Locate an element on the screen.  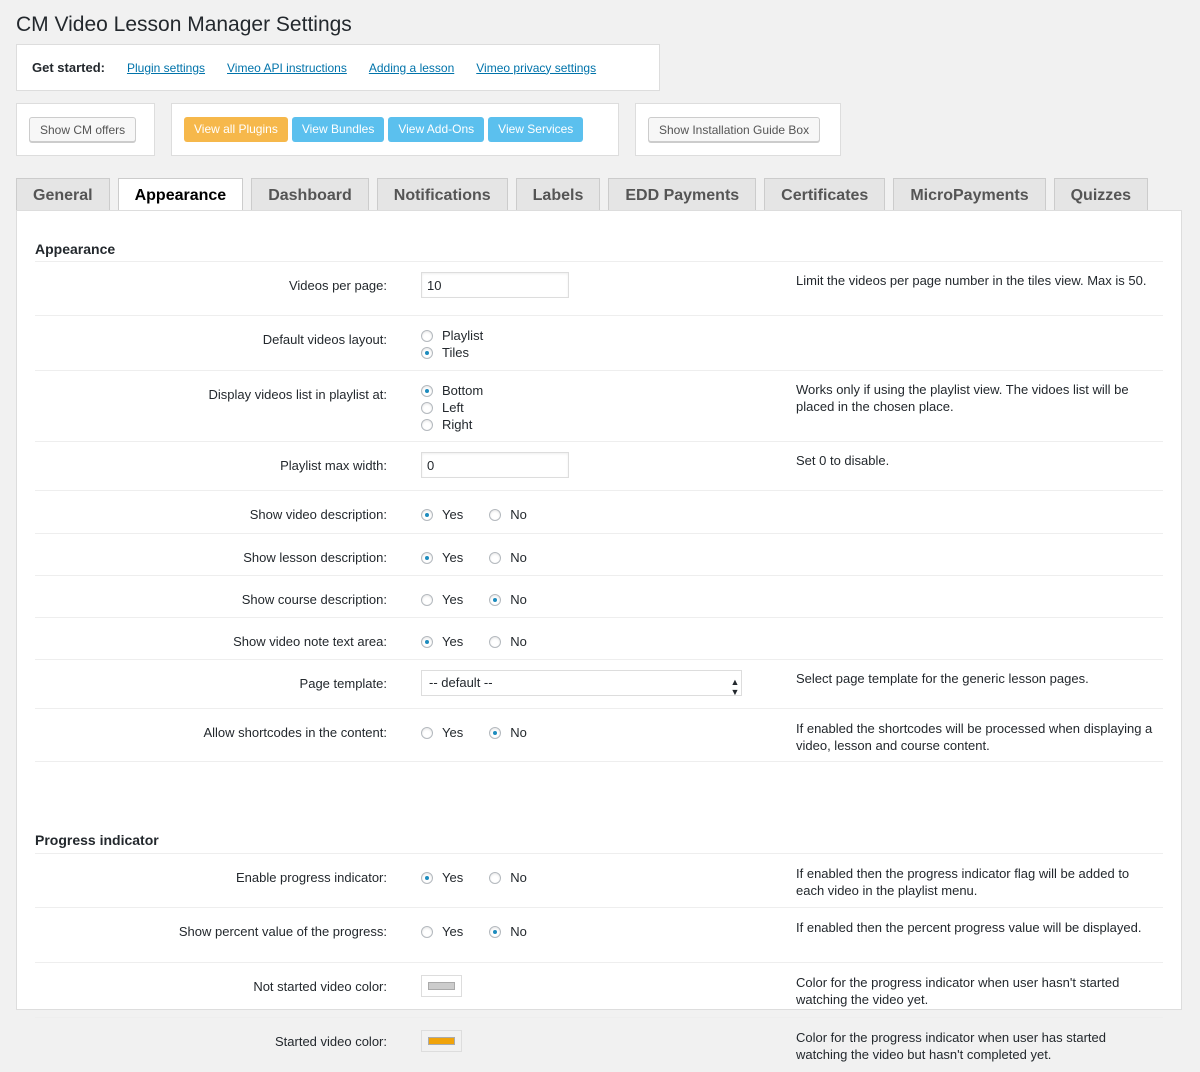
tab-micropayments: MicroPayments is located at coordinates (969, 194).